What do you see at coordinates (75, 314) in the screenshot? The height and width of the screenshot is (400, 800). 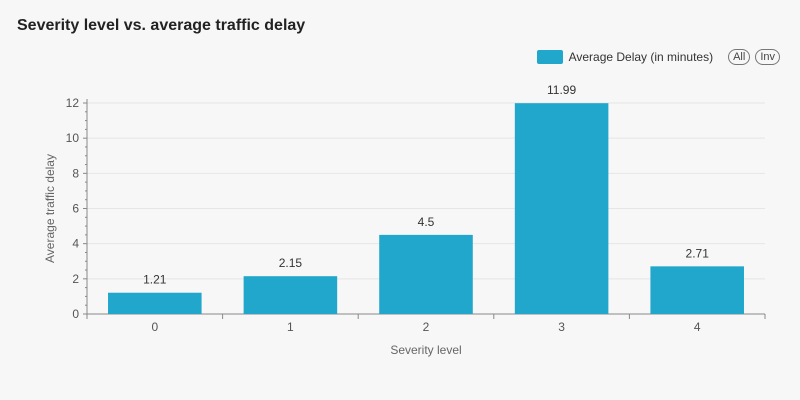 I see `y-tick-label: 0` at bounding box center [75, 314].